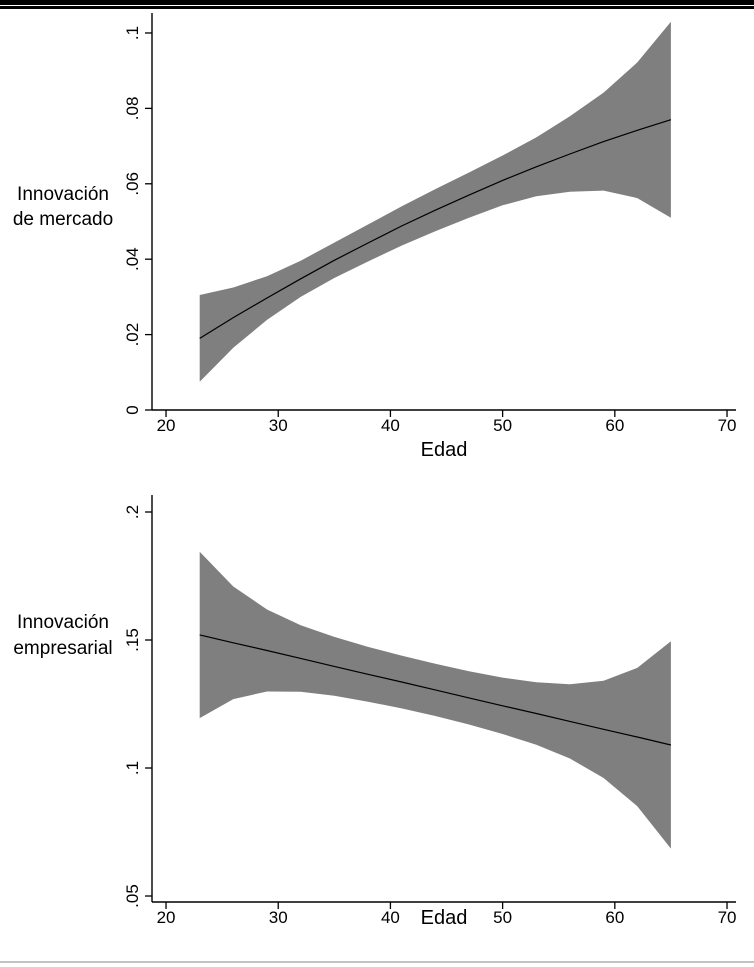 The height and width of the screenshot is (967, 754). What do you see at coordinates (132, 896) in the screenshot?
I see `y-tick-label: .05` at bounding box center [132, 896].